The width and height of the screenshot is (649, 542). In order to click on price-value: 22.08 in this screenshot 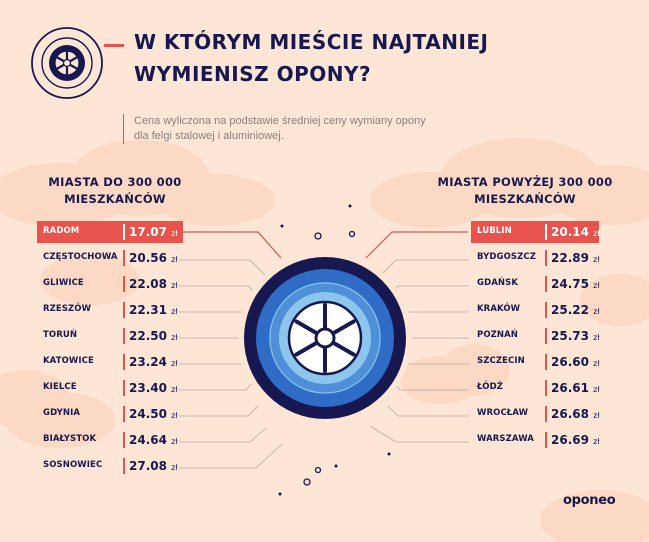, I will do `click(148, 284)`.